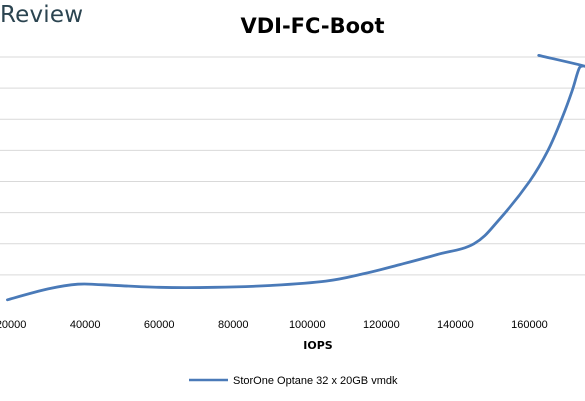 The height and width of the screenshot is (401, 585). Describe the element at coordinates (159, 325) in the screenshot. I see `x-tick-label: 60000` at that location.